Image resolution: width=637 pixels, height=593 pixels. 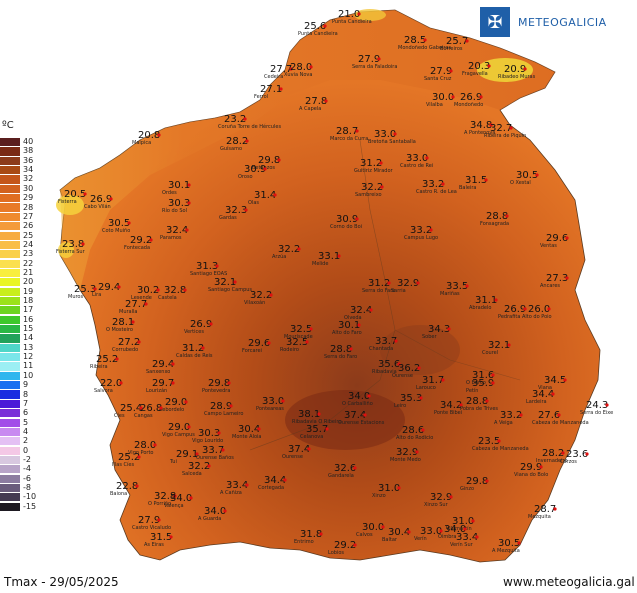 I want to click on meteogalicia-logo: ✠ METEOGALICIA, so click(x=543, y=22).